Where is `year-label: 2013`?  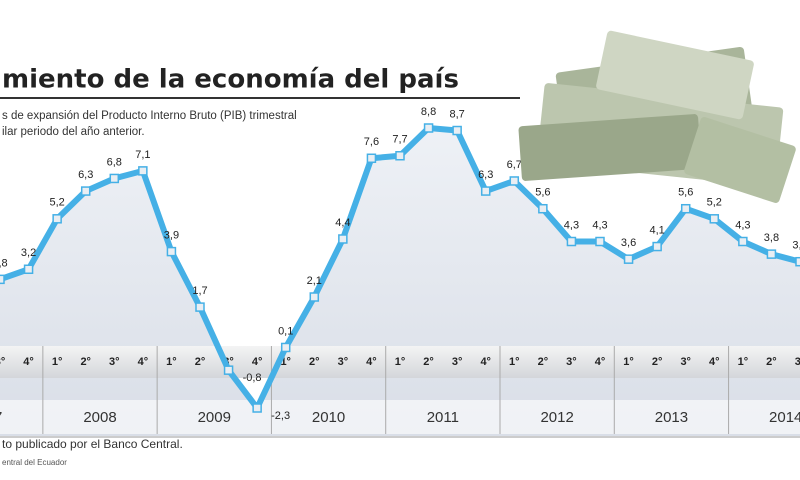
year-label: 2013 is located at coordinates (671, 417).